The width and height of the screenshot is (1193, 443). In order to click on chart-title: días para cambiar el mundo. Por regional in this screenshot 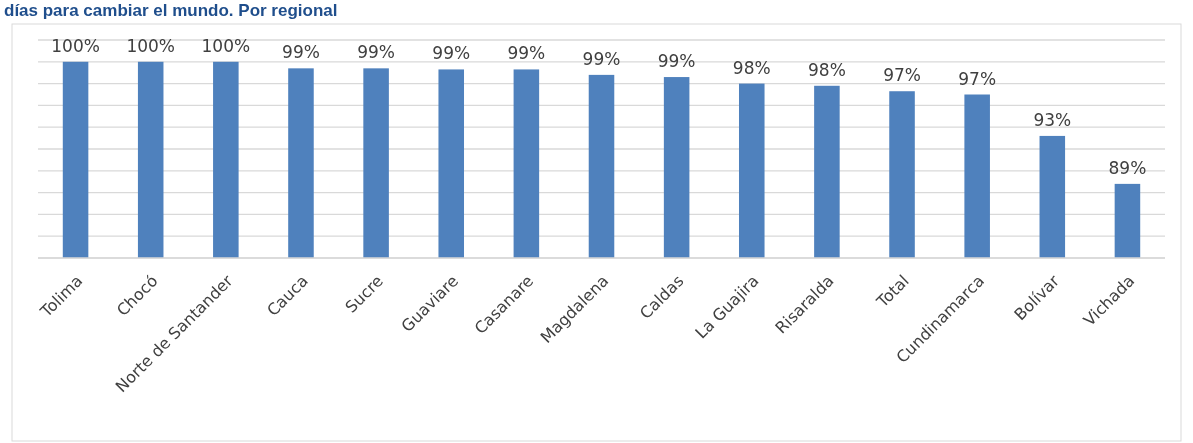, I will do `click(171, 10)`.